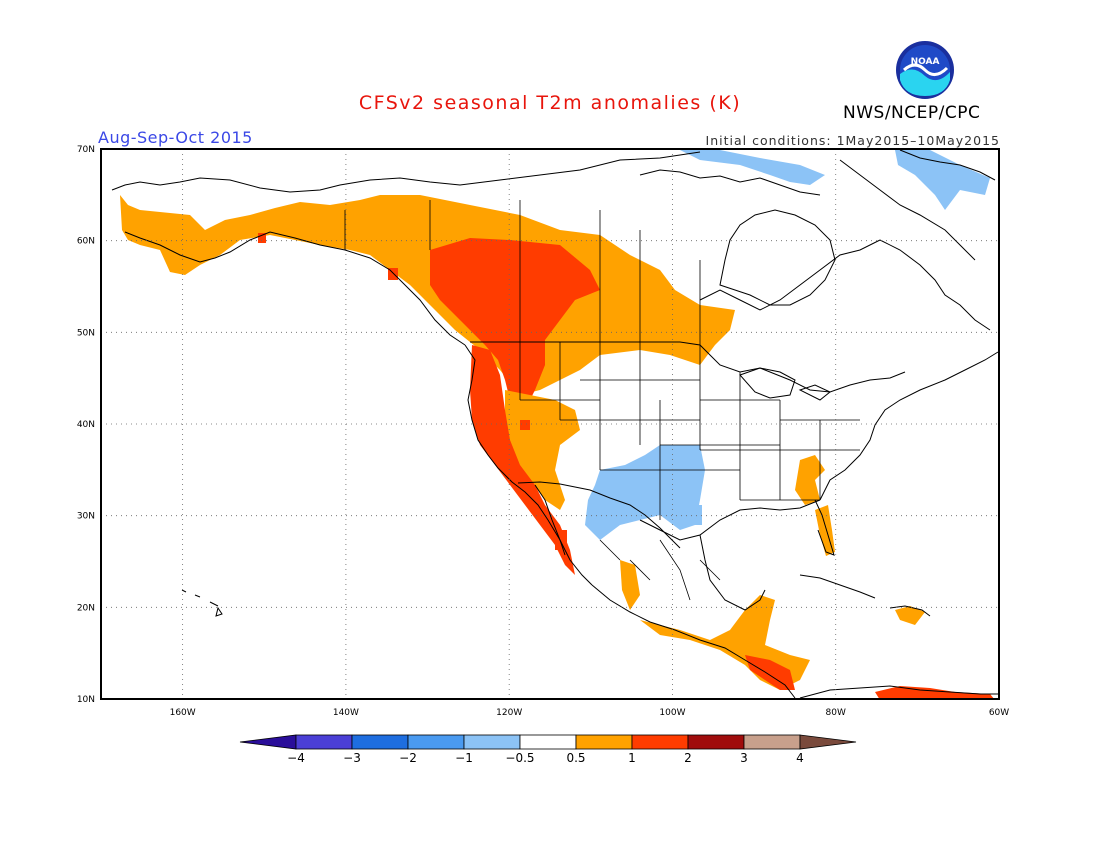 The image size is (1100, 850). What do you see at coordinates (575, 758) in the screenshot?
I see `colorbar-tick-label: 0.5` at bounding box center [575, 758].